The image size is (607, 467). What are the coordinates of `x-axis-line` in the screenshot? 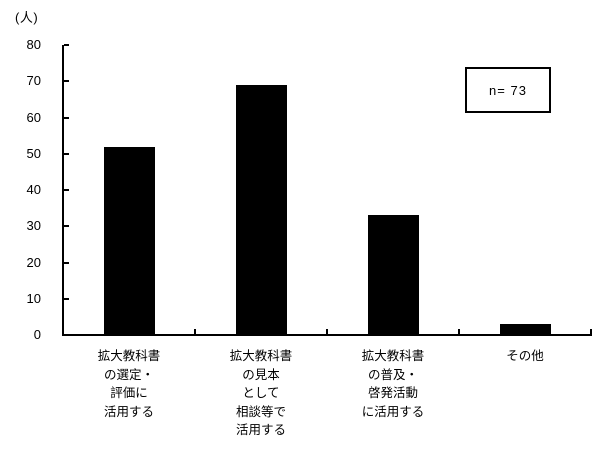 It's located at (327, 335).